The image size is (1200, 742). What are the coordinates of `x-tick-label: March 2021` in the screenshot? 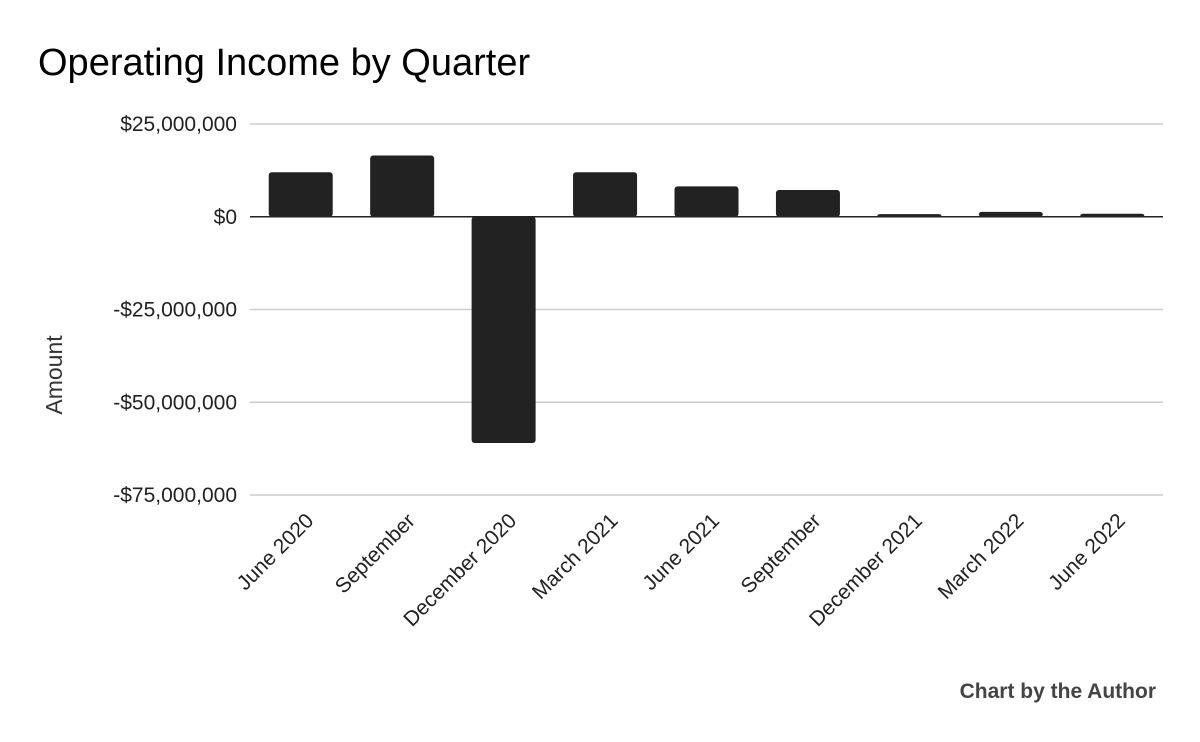 It's located at (575, 556).